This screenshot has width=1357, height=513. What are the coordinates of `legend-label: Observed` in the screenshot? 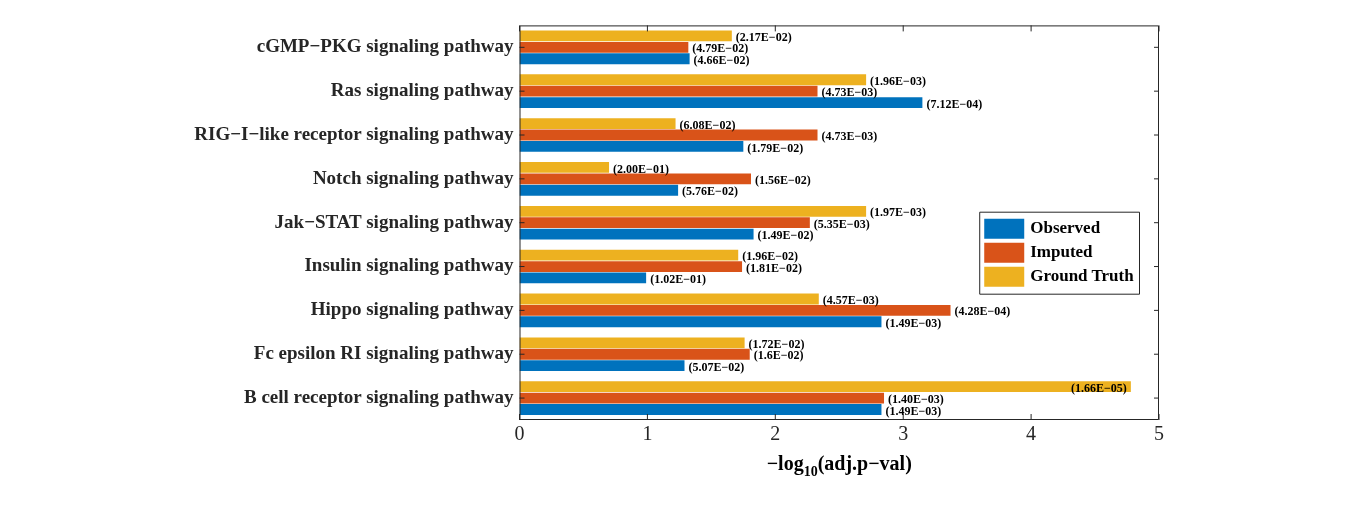 It's located at (1065, 228).